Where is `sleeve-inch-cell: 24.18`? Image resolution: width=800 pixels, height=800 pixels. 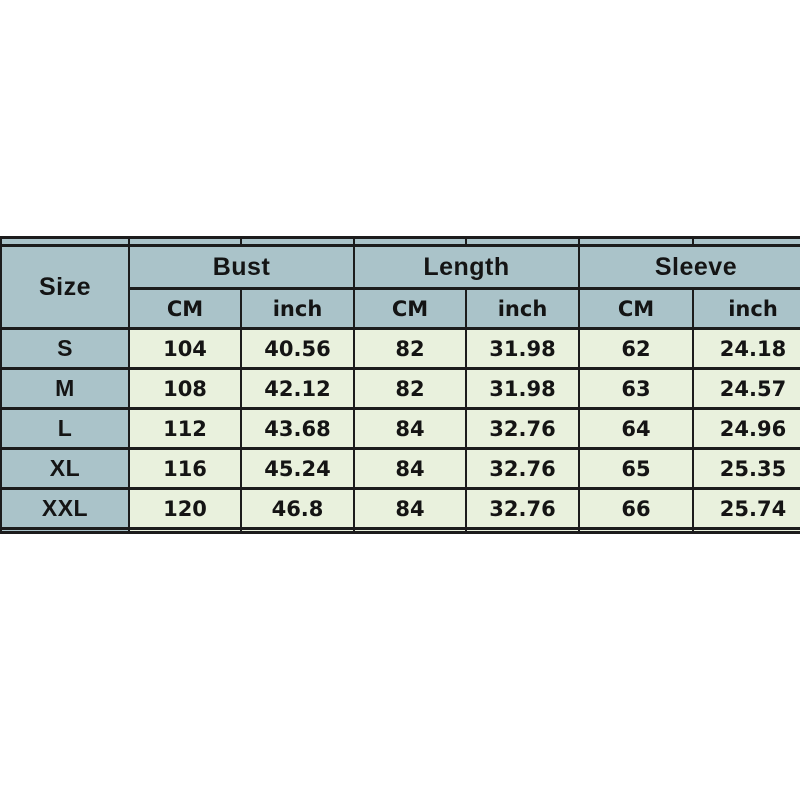
sleeve-inch-cell: 24.18 is located at coordinates (746, 348).